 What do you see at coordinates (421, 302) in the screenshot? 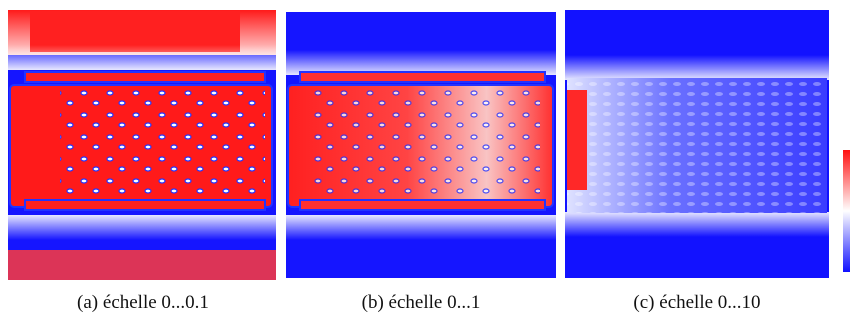
I see `caption: (b) échelle 0...1` at bounding box center [421, 302].